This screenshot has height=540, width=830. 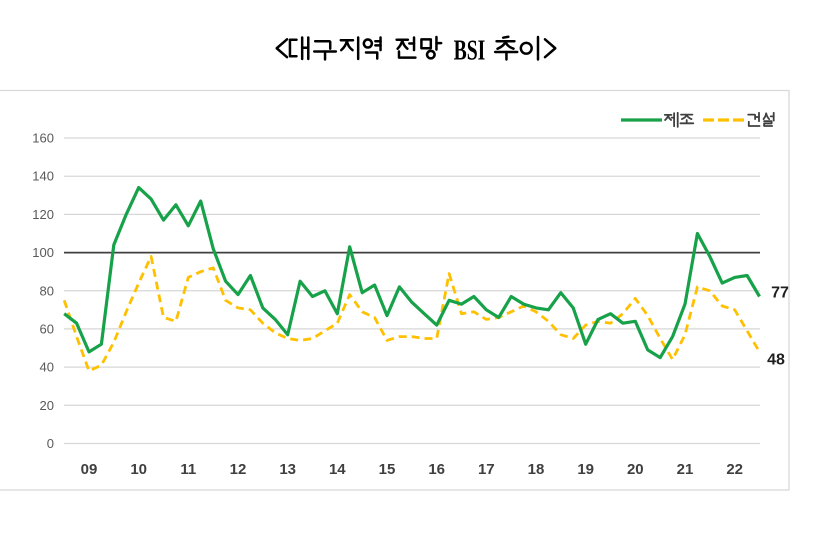 What do you see at coordinates (685, 469) in the screenshot?
I see `svg-text: 21` at bounding box center [685, 469].